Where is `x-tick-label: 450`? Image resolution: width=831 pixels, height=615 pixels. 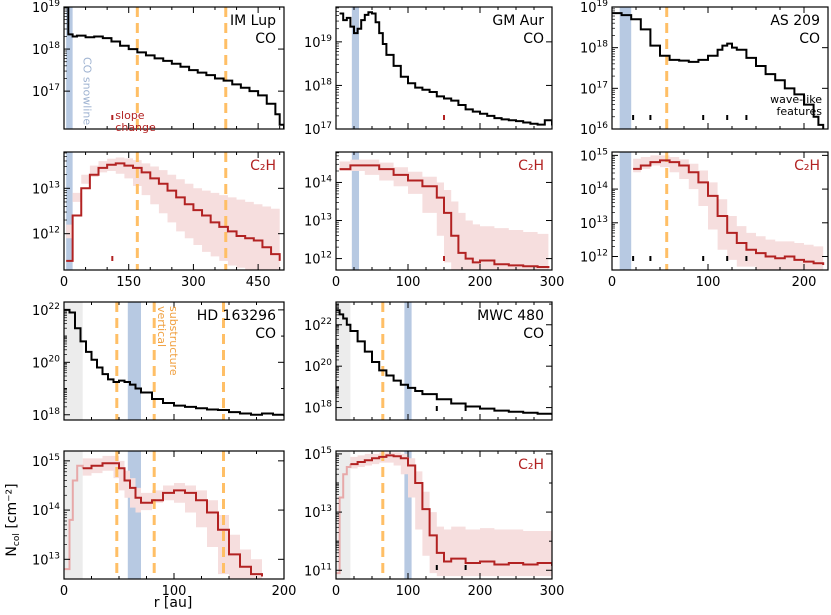
x-tick-label: 450 is located at coordinates (258, 282).